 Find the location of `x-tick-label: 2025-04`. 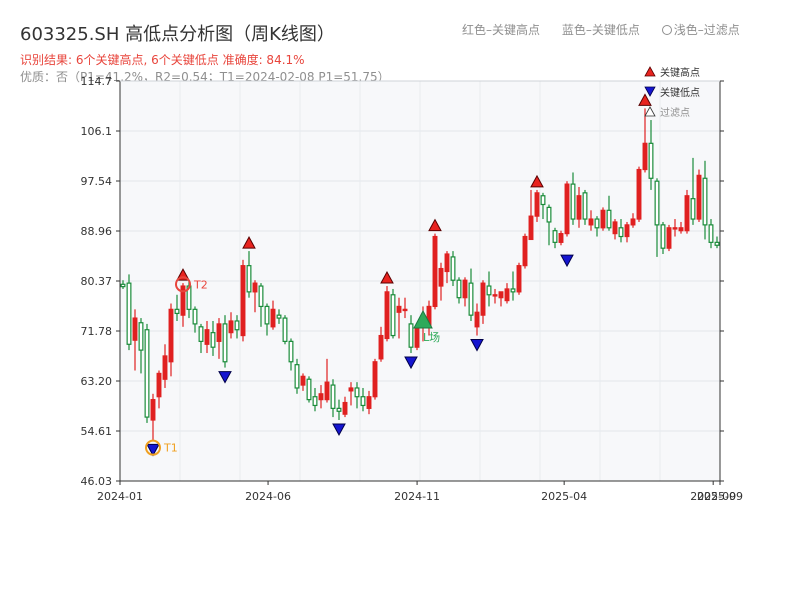

x-tick-label: 2025-04 is located at coordinates (564, 496).